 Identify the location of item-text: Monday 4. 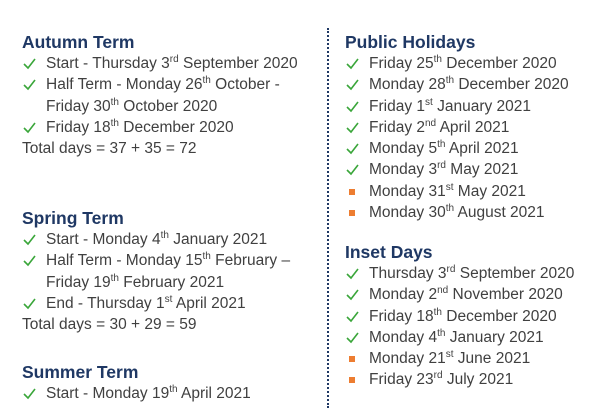
(403, 337).